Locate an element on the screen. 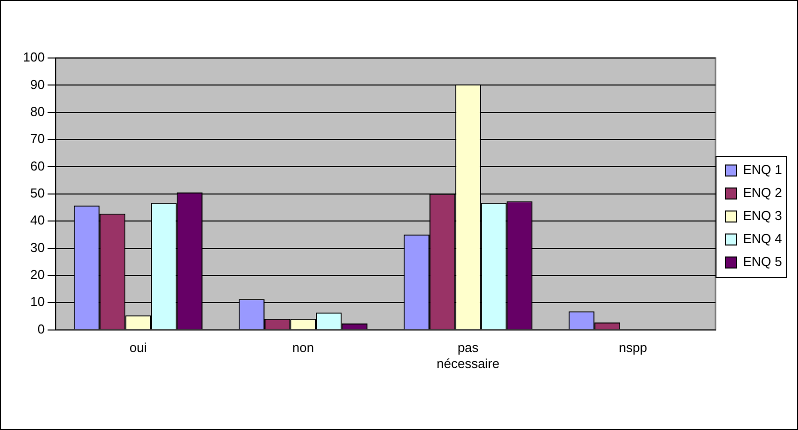 The image size is (798, 430). x-tick-label: pas nécessaire is located at coordinates (468, 355).